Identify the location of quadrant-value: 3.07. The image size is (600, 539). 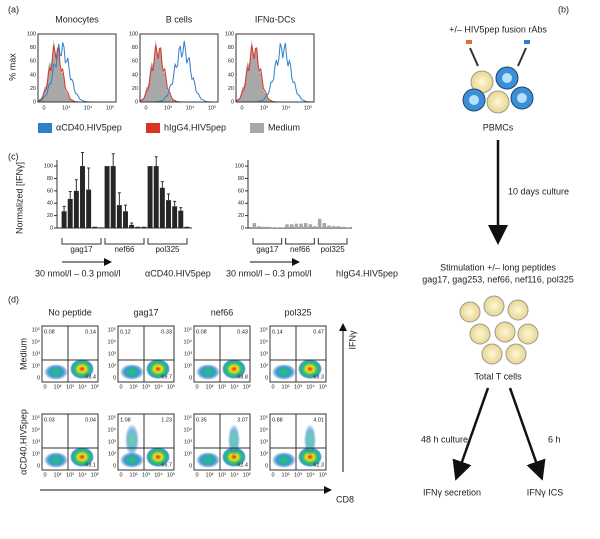
(242, 420).